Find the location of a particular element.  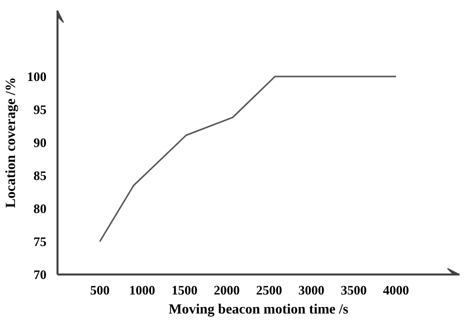

x-axis-title: Moving beacon motion time /s is located at coordinates (258, 310).